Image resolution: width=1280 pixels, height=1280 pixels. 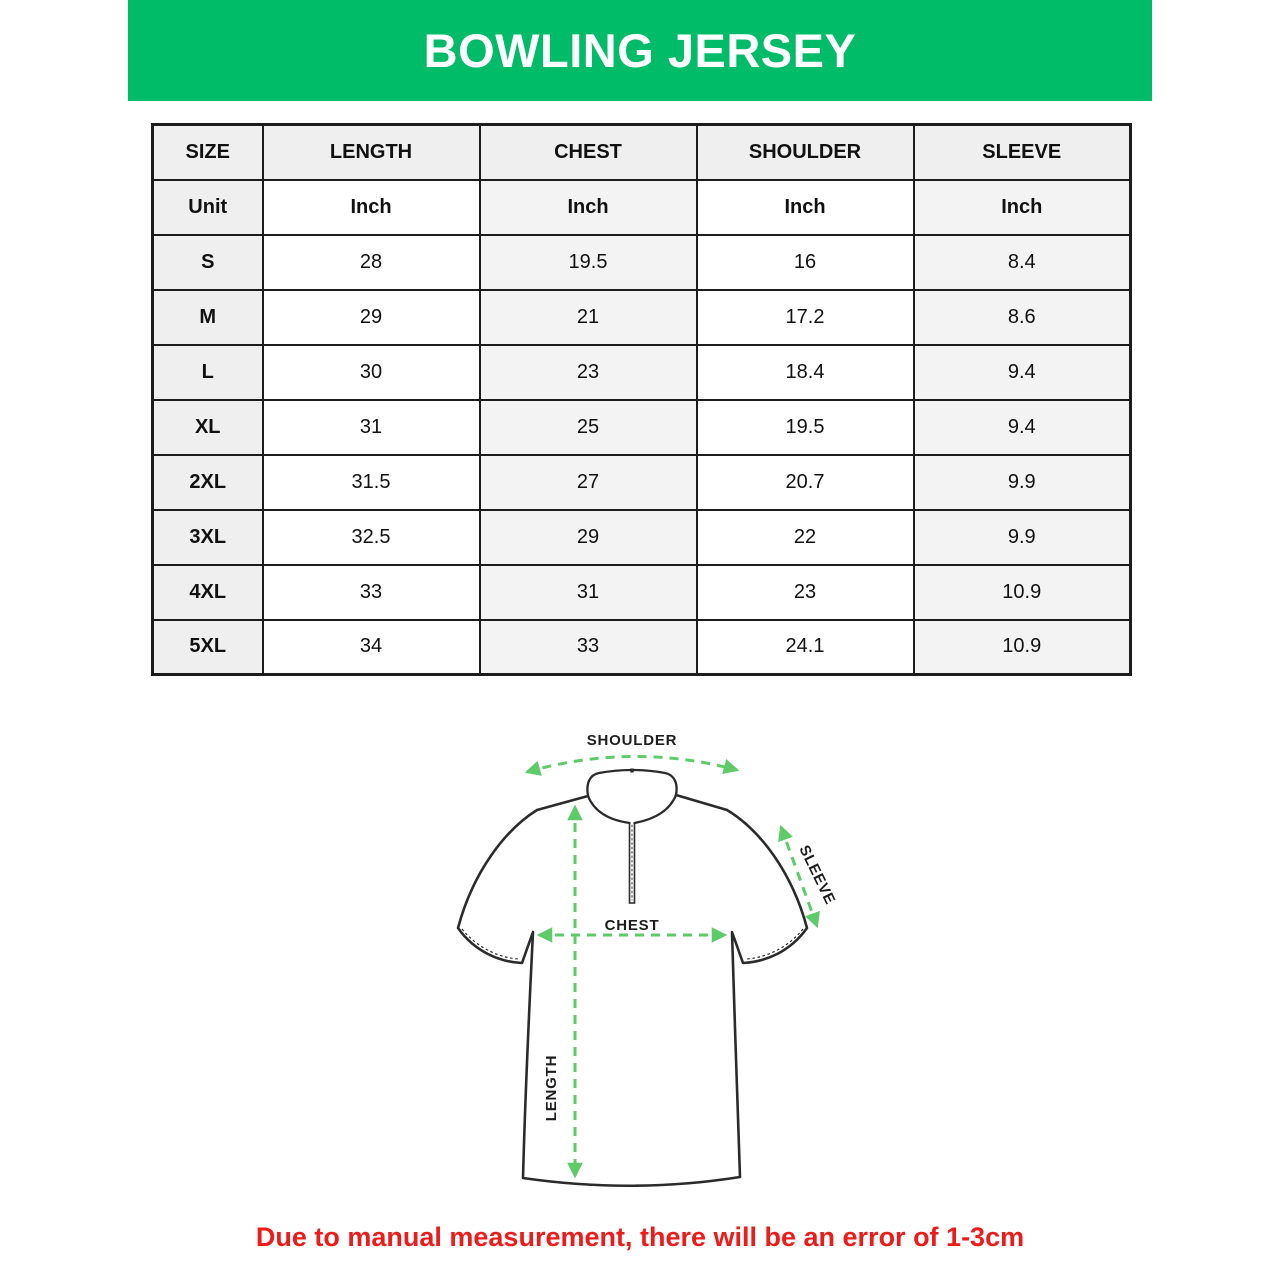 I want to click on page-title: BOWLING JERSEY, so click(x=640, y=50).